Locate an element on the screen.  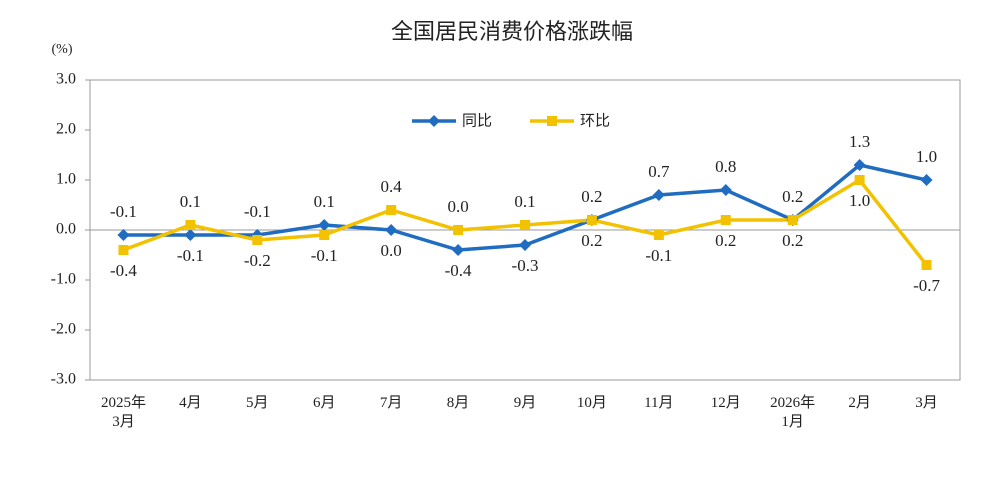
y-tick-label: 1.0 is located at coordinates (66, 179).